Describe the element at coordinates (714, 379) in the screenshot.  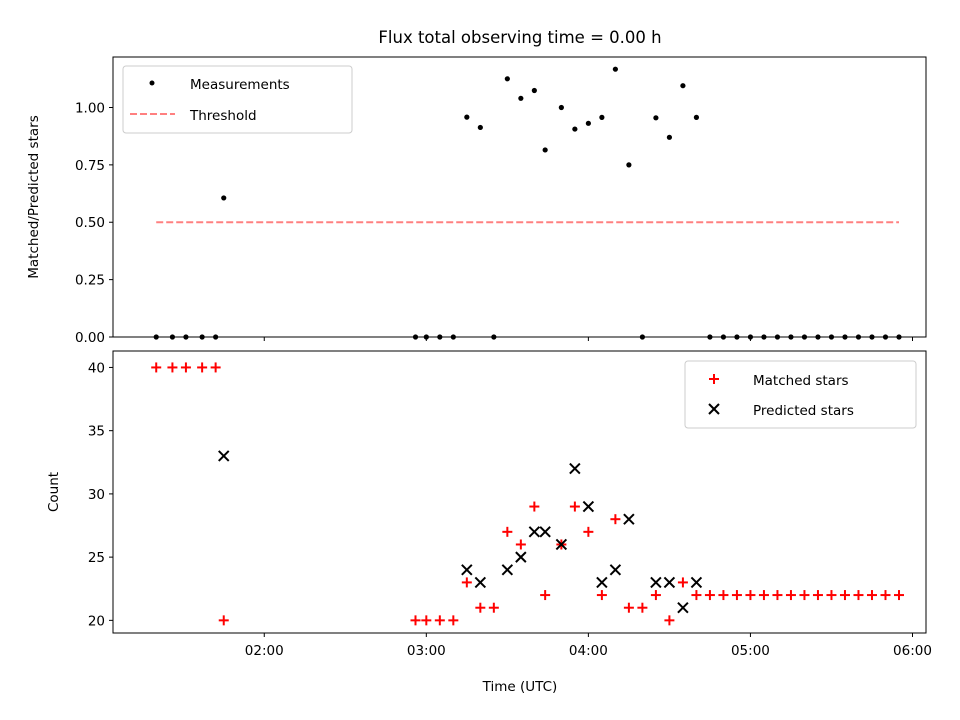
I see `legend-marker-matched-stars` at that location.